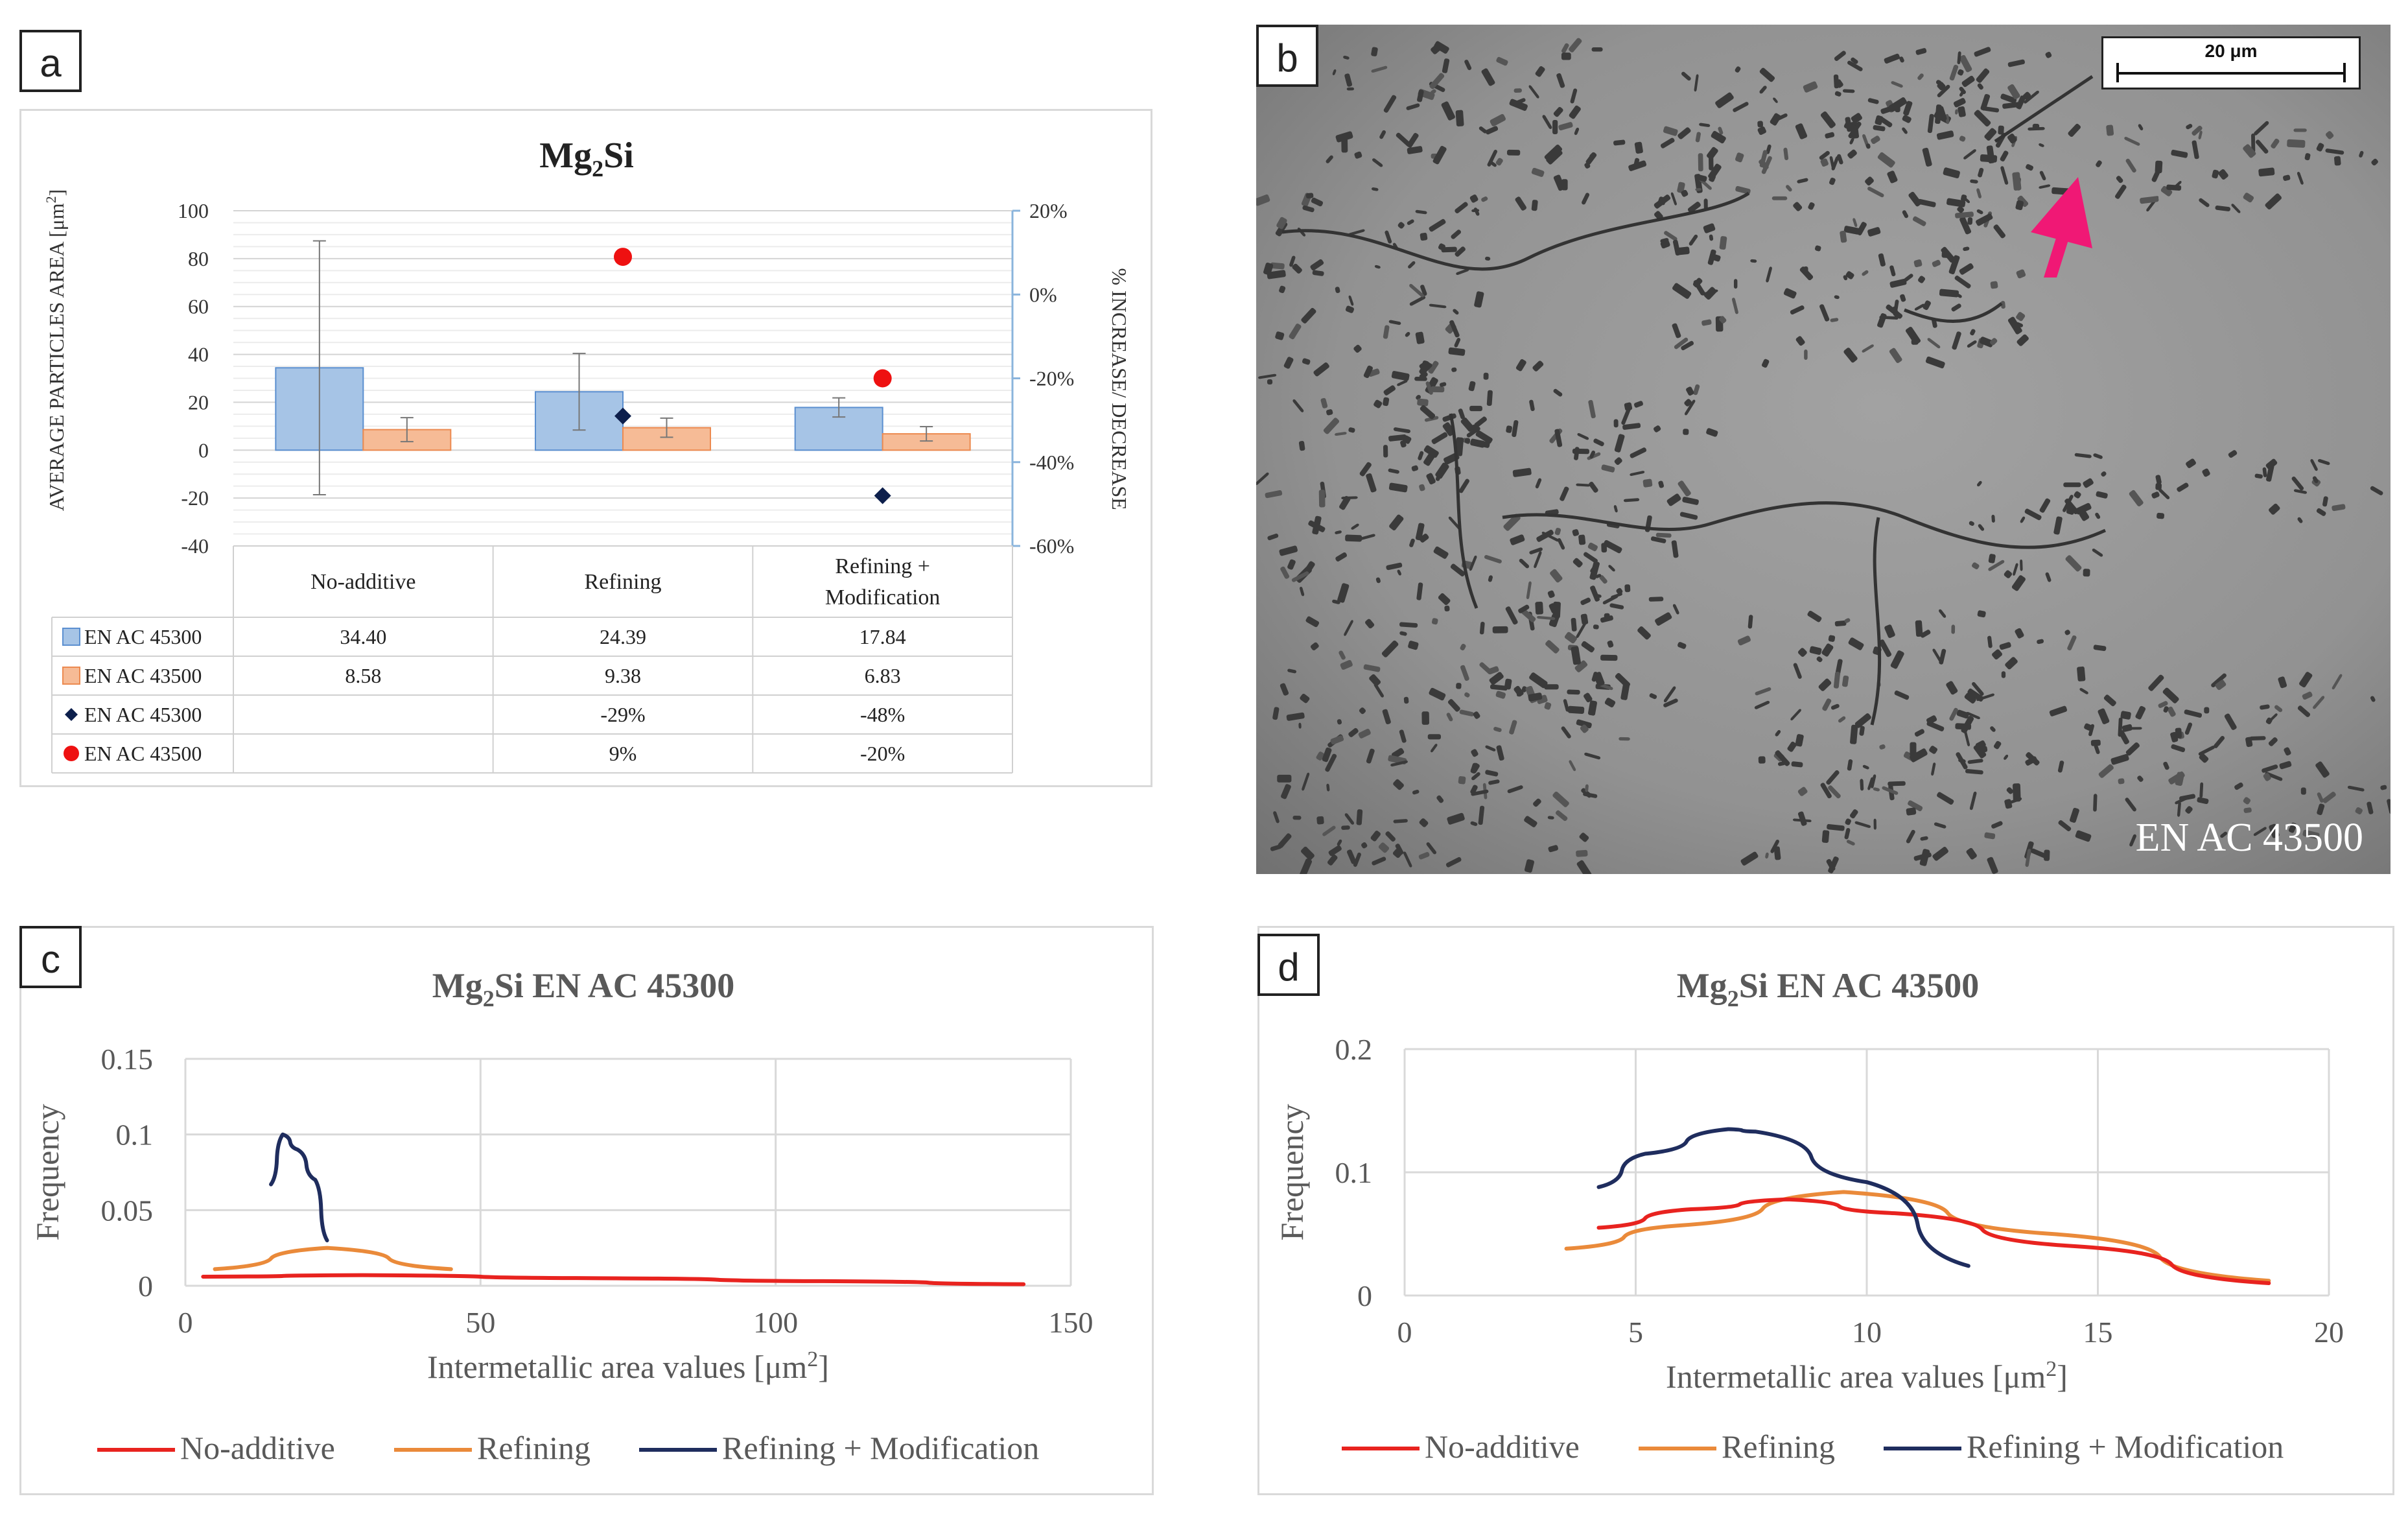 Image resolution: width=2408 pixels, height=1514 pixels. What do you see at coordinates (299, 1187) in the screenshot?
I see `series-line` at bounding box center [299, 1187].